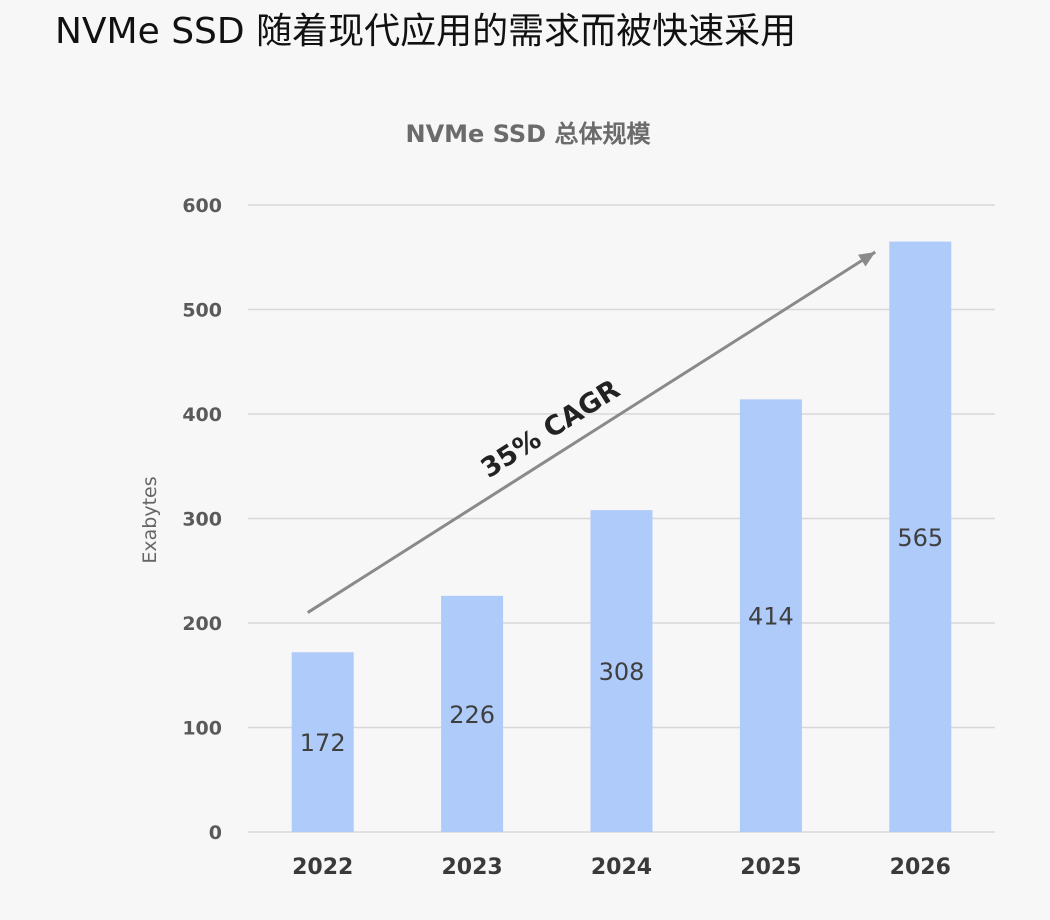  What do you see at coordinates (867, 259) in the screenshot?
I see `cagr-arrow-head` at bounding box center [867, 259].